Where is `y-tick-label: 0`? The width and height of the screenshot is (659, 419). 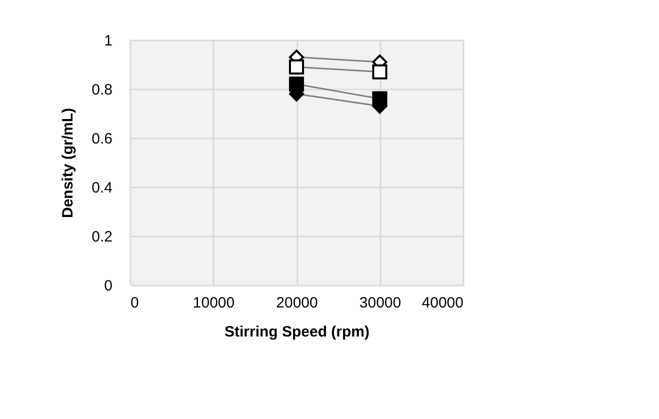 y-tick-label: 0 is located at coordinates (108, 286).